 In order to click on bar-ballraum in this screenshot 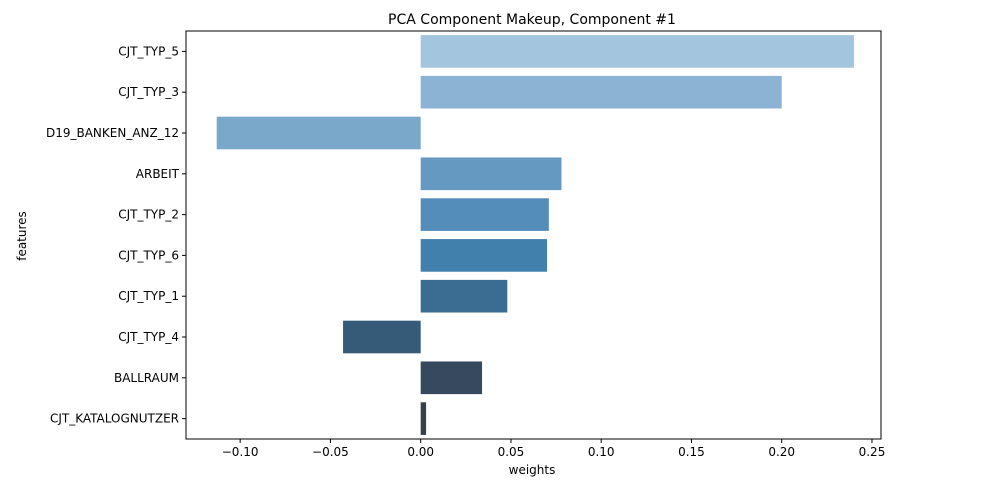, I will do `click(451, 378)`.